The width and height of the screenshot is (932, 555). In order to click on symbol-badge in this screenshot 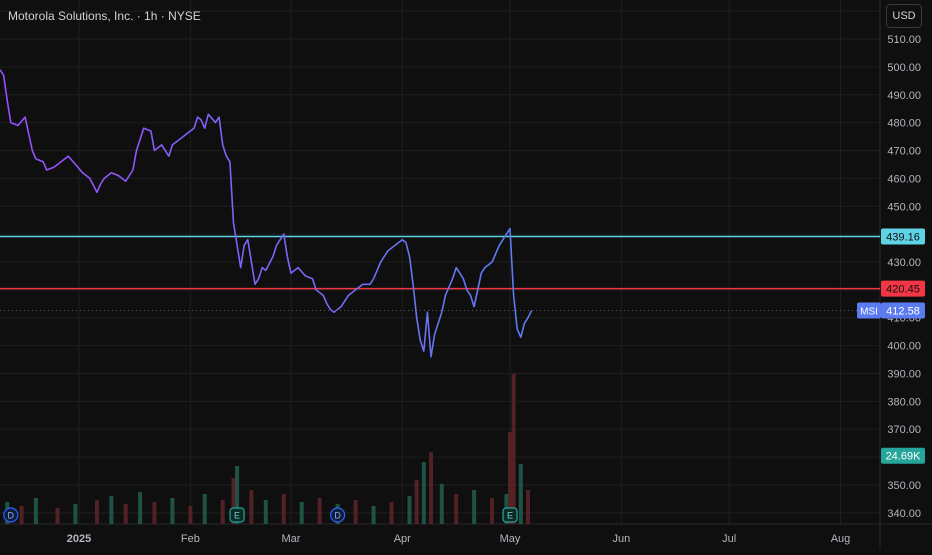, I will do `click(869, 310)`.